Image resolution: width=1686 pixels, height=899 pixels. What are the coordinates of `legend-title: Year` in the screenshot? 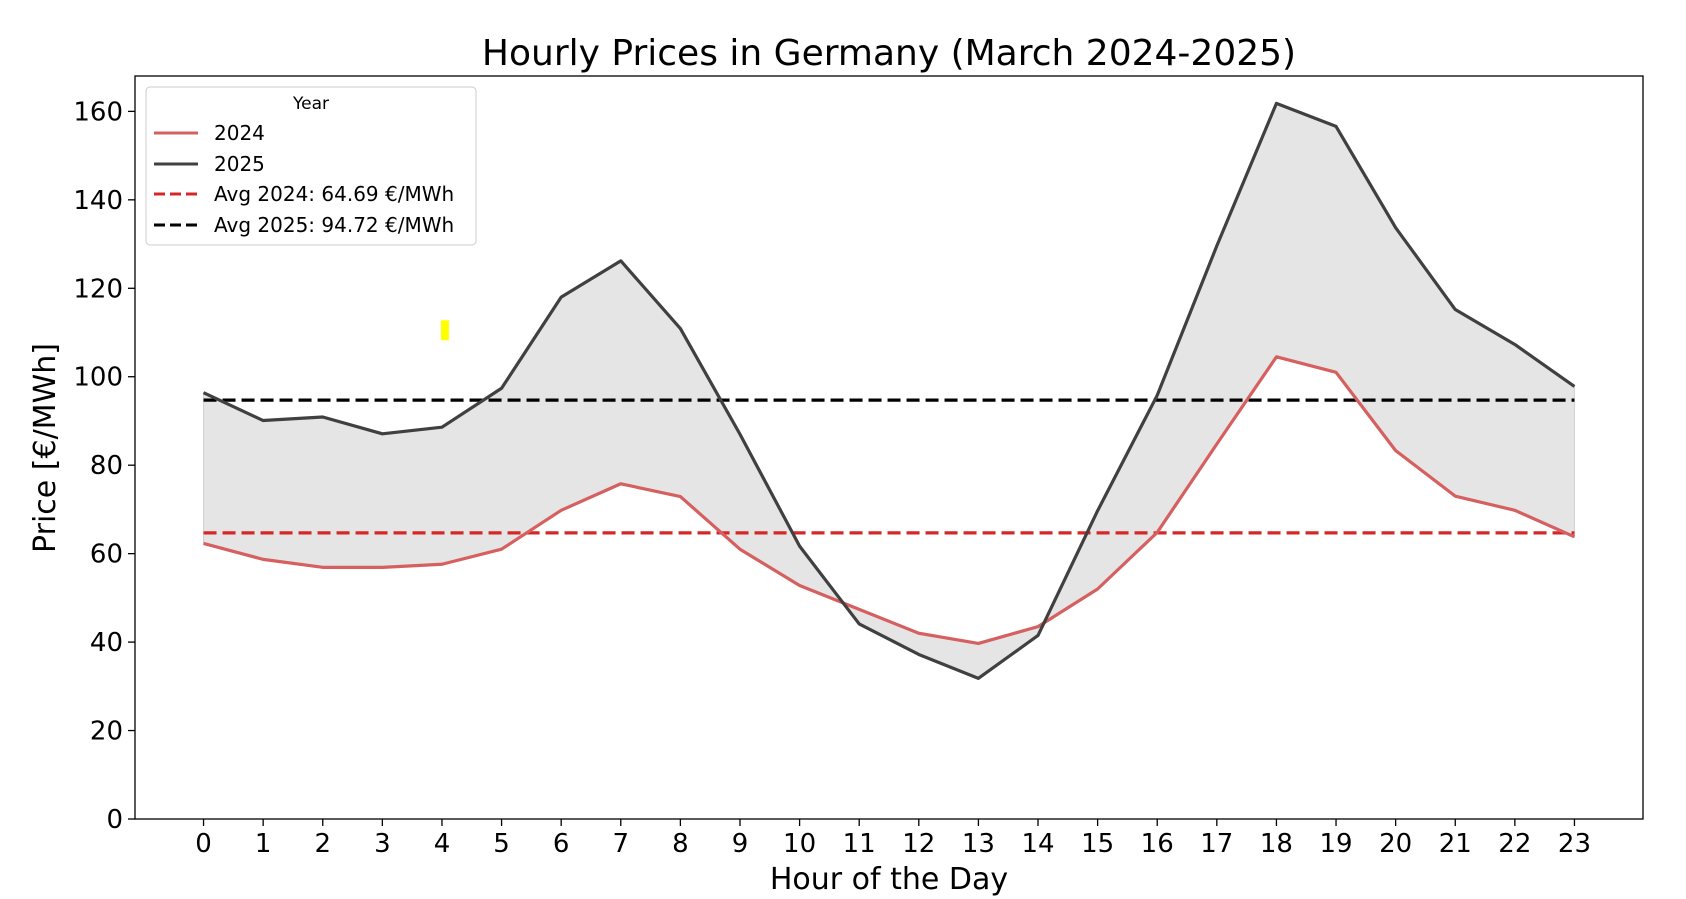 It's located at (310, 104).